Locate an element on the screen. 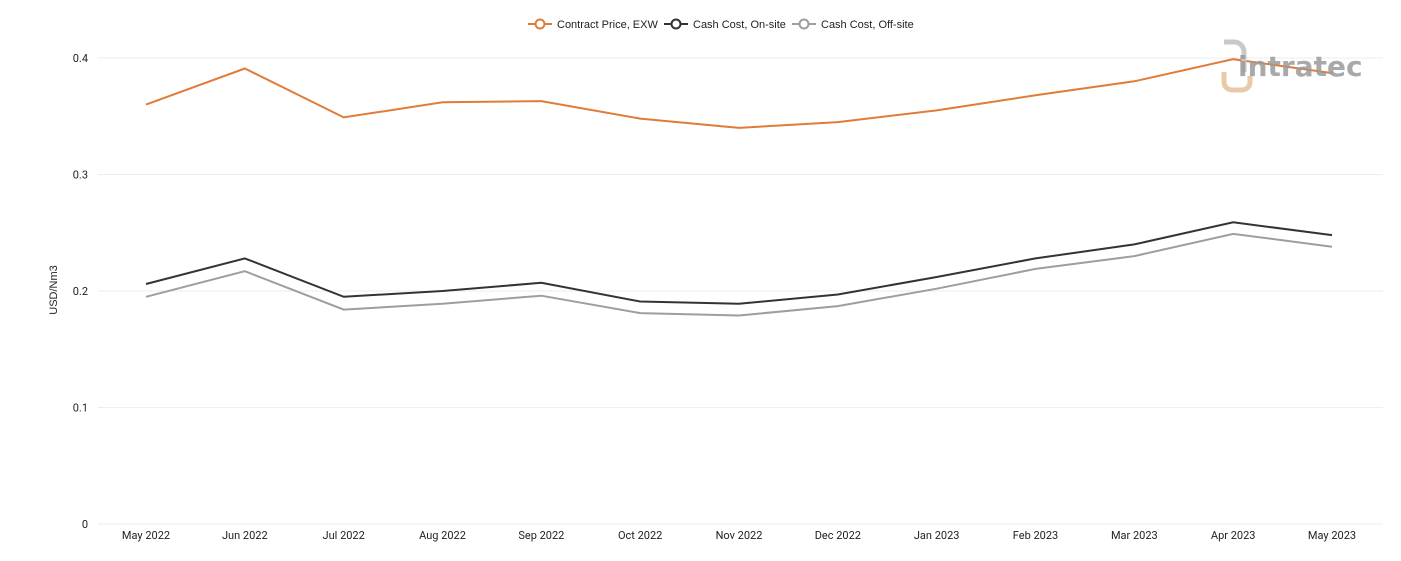  x-tick-label: May 2023 is located at coordinates (1332, 535).